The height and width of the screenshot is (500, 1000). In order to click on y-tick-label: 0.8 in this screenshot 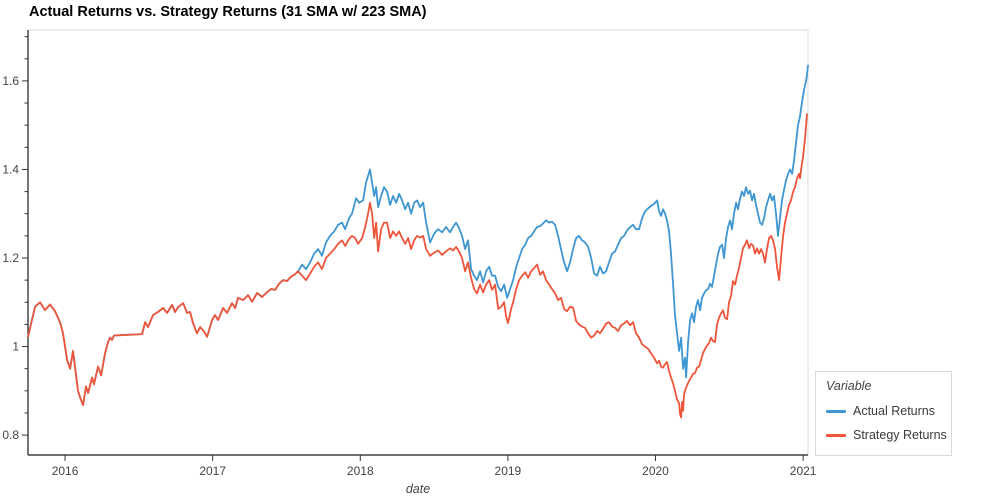, I will do `click(10, 435)`.